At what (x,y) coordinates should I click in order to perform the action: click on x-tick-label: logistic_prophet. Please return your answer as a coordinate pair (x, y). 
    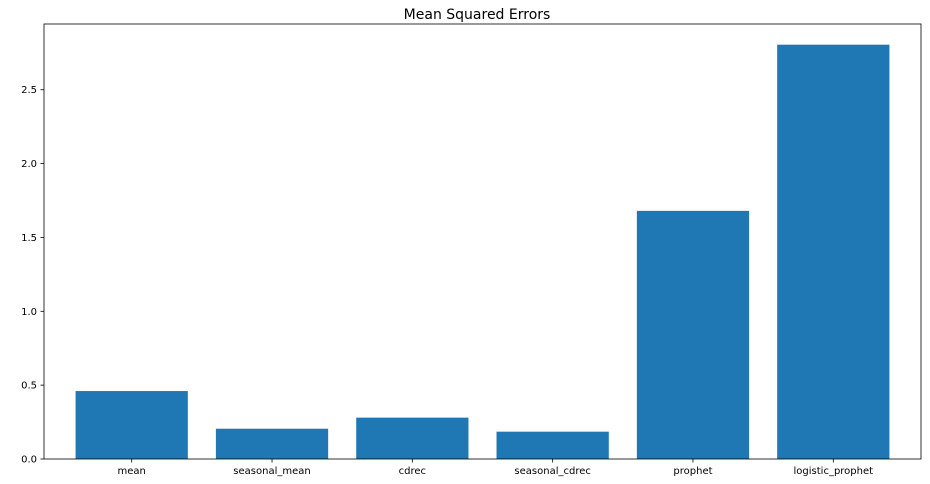
    Looking at the image, I should click on (834, 471).